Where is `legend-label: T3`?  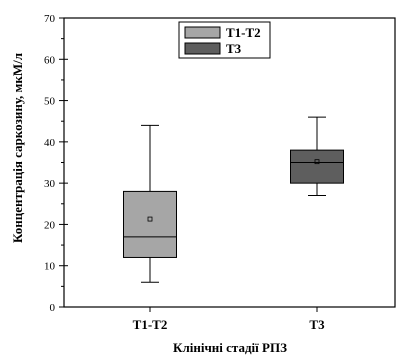 legend-label: T3 is located at coordinates (234, 48).